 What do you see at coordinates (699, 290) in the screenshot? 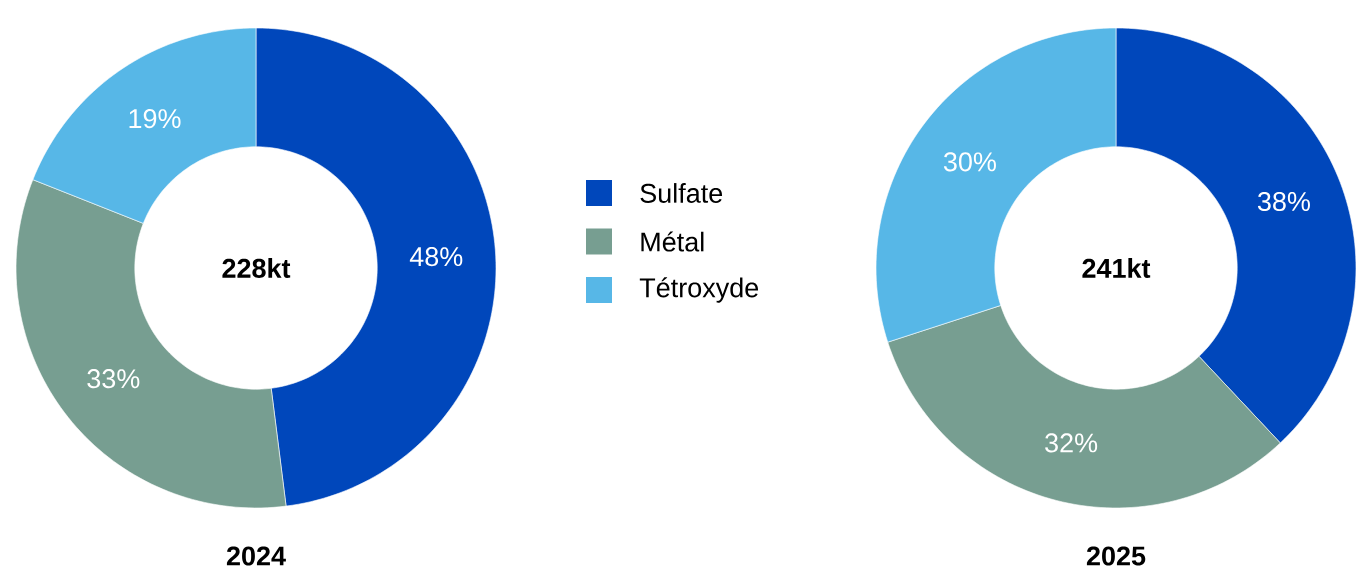
I see `legend-label: Tétroxyde` at bounding box center [699, 290].